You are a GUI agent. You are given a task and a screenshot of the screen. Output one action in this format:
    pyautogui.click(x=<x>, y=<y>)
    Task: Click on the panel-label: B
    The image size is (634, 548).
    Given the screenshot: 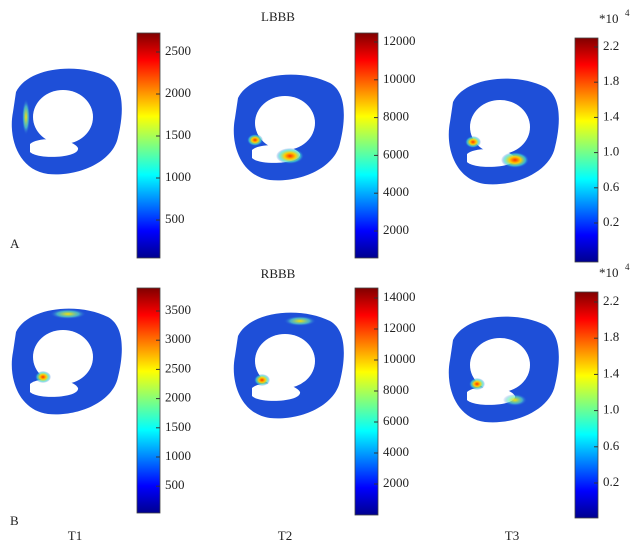 What is the action you would take?
    pyautogui.click(x=14, y=520)
    